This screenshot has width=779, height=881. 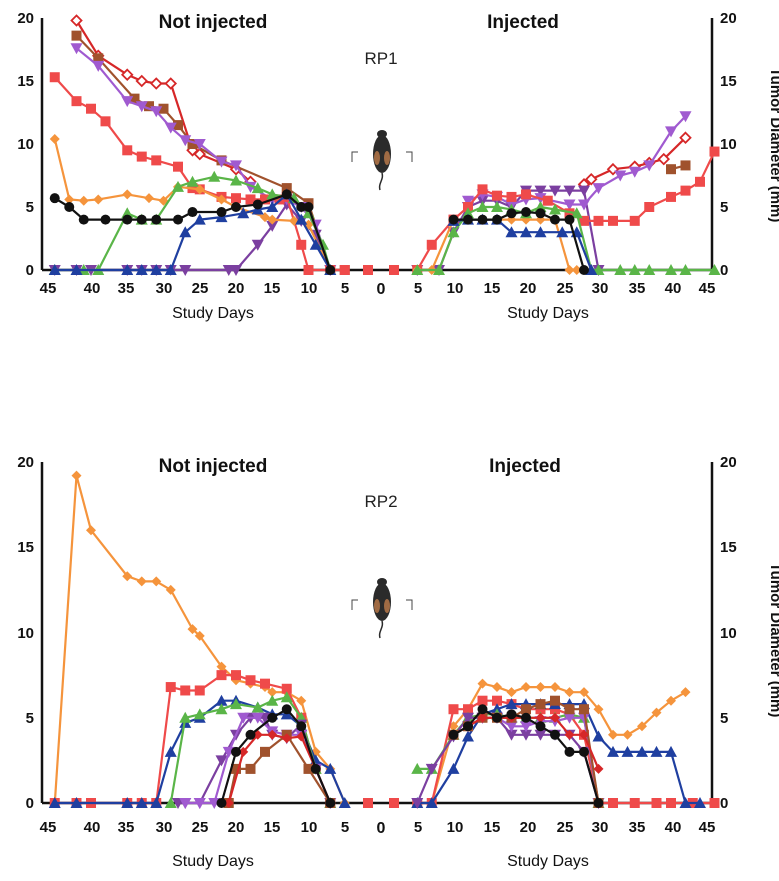 What do you see at coordinates (380, 58) in the screenshot?
I see `chart-title: RP1` at bounding box center [380, 58].